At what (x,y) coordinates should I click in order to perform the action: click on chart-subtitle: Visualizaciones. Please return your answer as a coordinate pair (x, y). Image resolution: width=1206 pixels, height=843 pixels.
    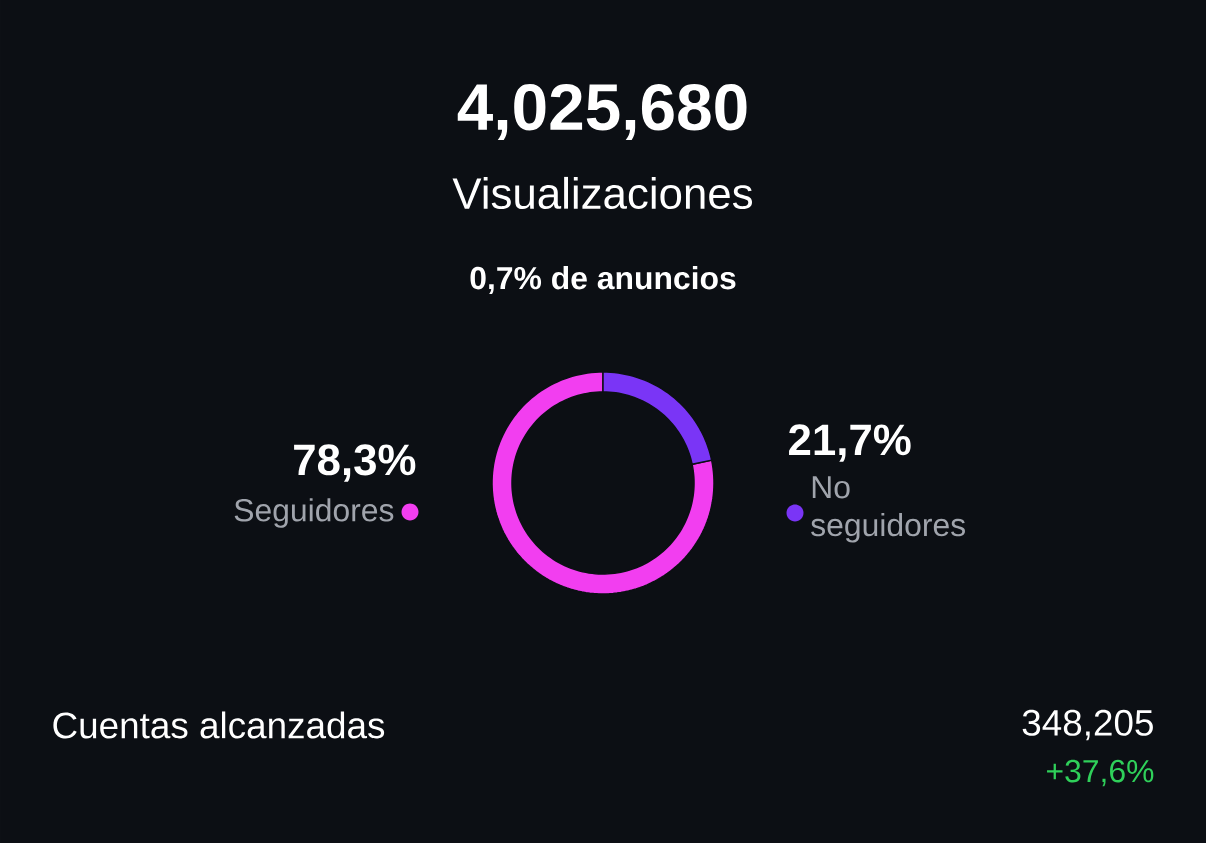
    Looking at the image, I should click on (602, 193).